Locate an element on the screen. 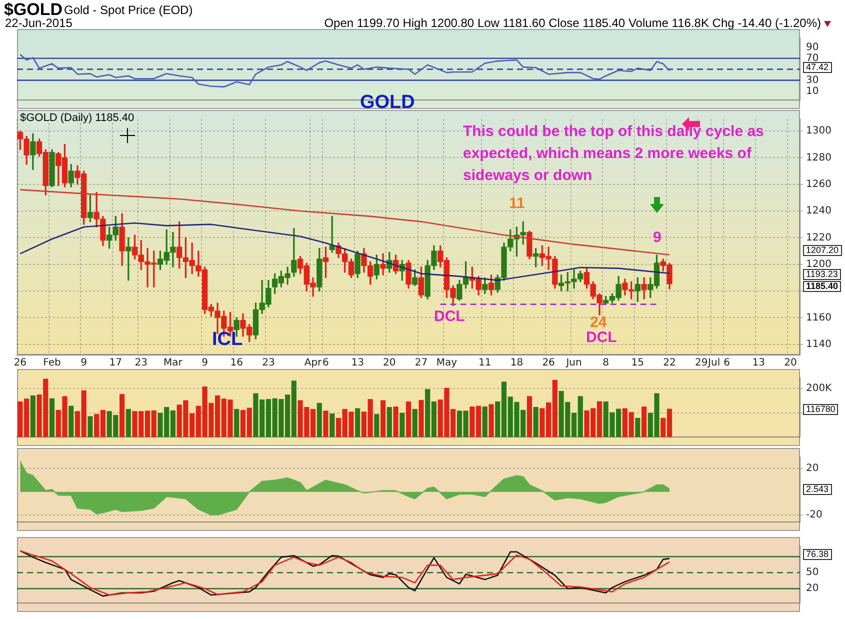  x-tick-label: Apr is located at coordinates (313, 363).